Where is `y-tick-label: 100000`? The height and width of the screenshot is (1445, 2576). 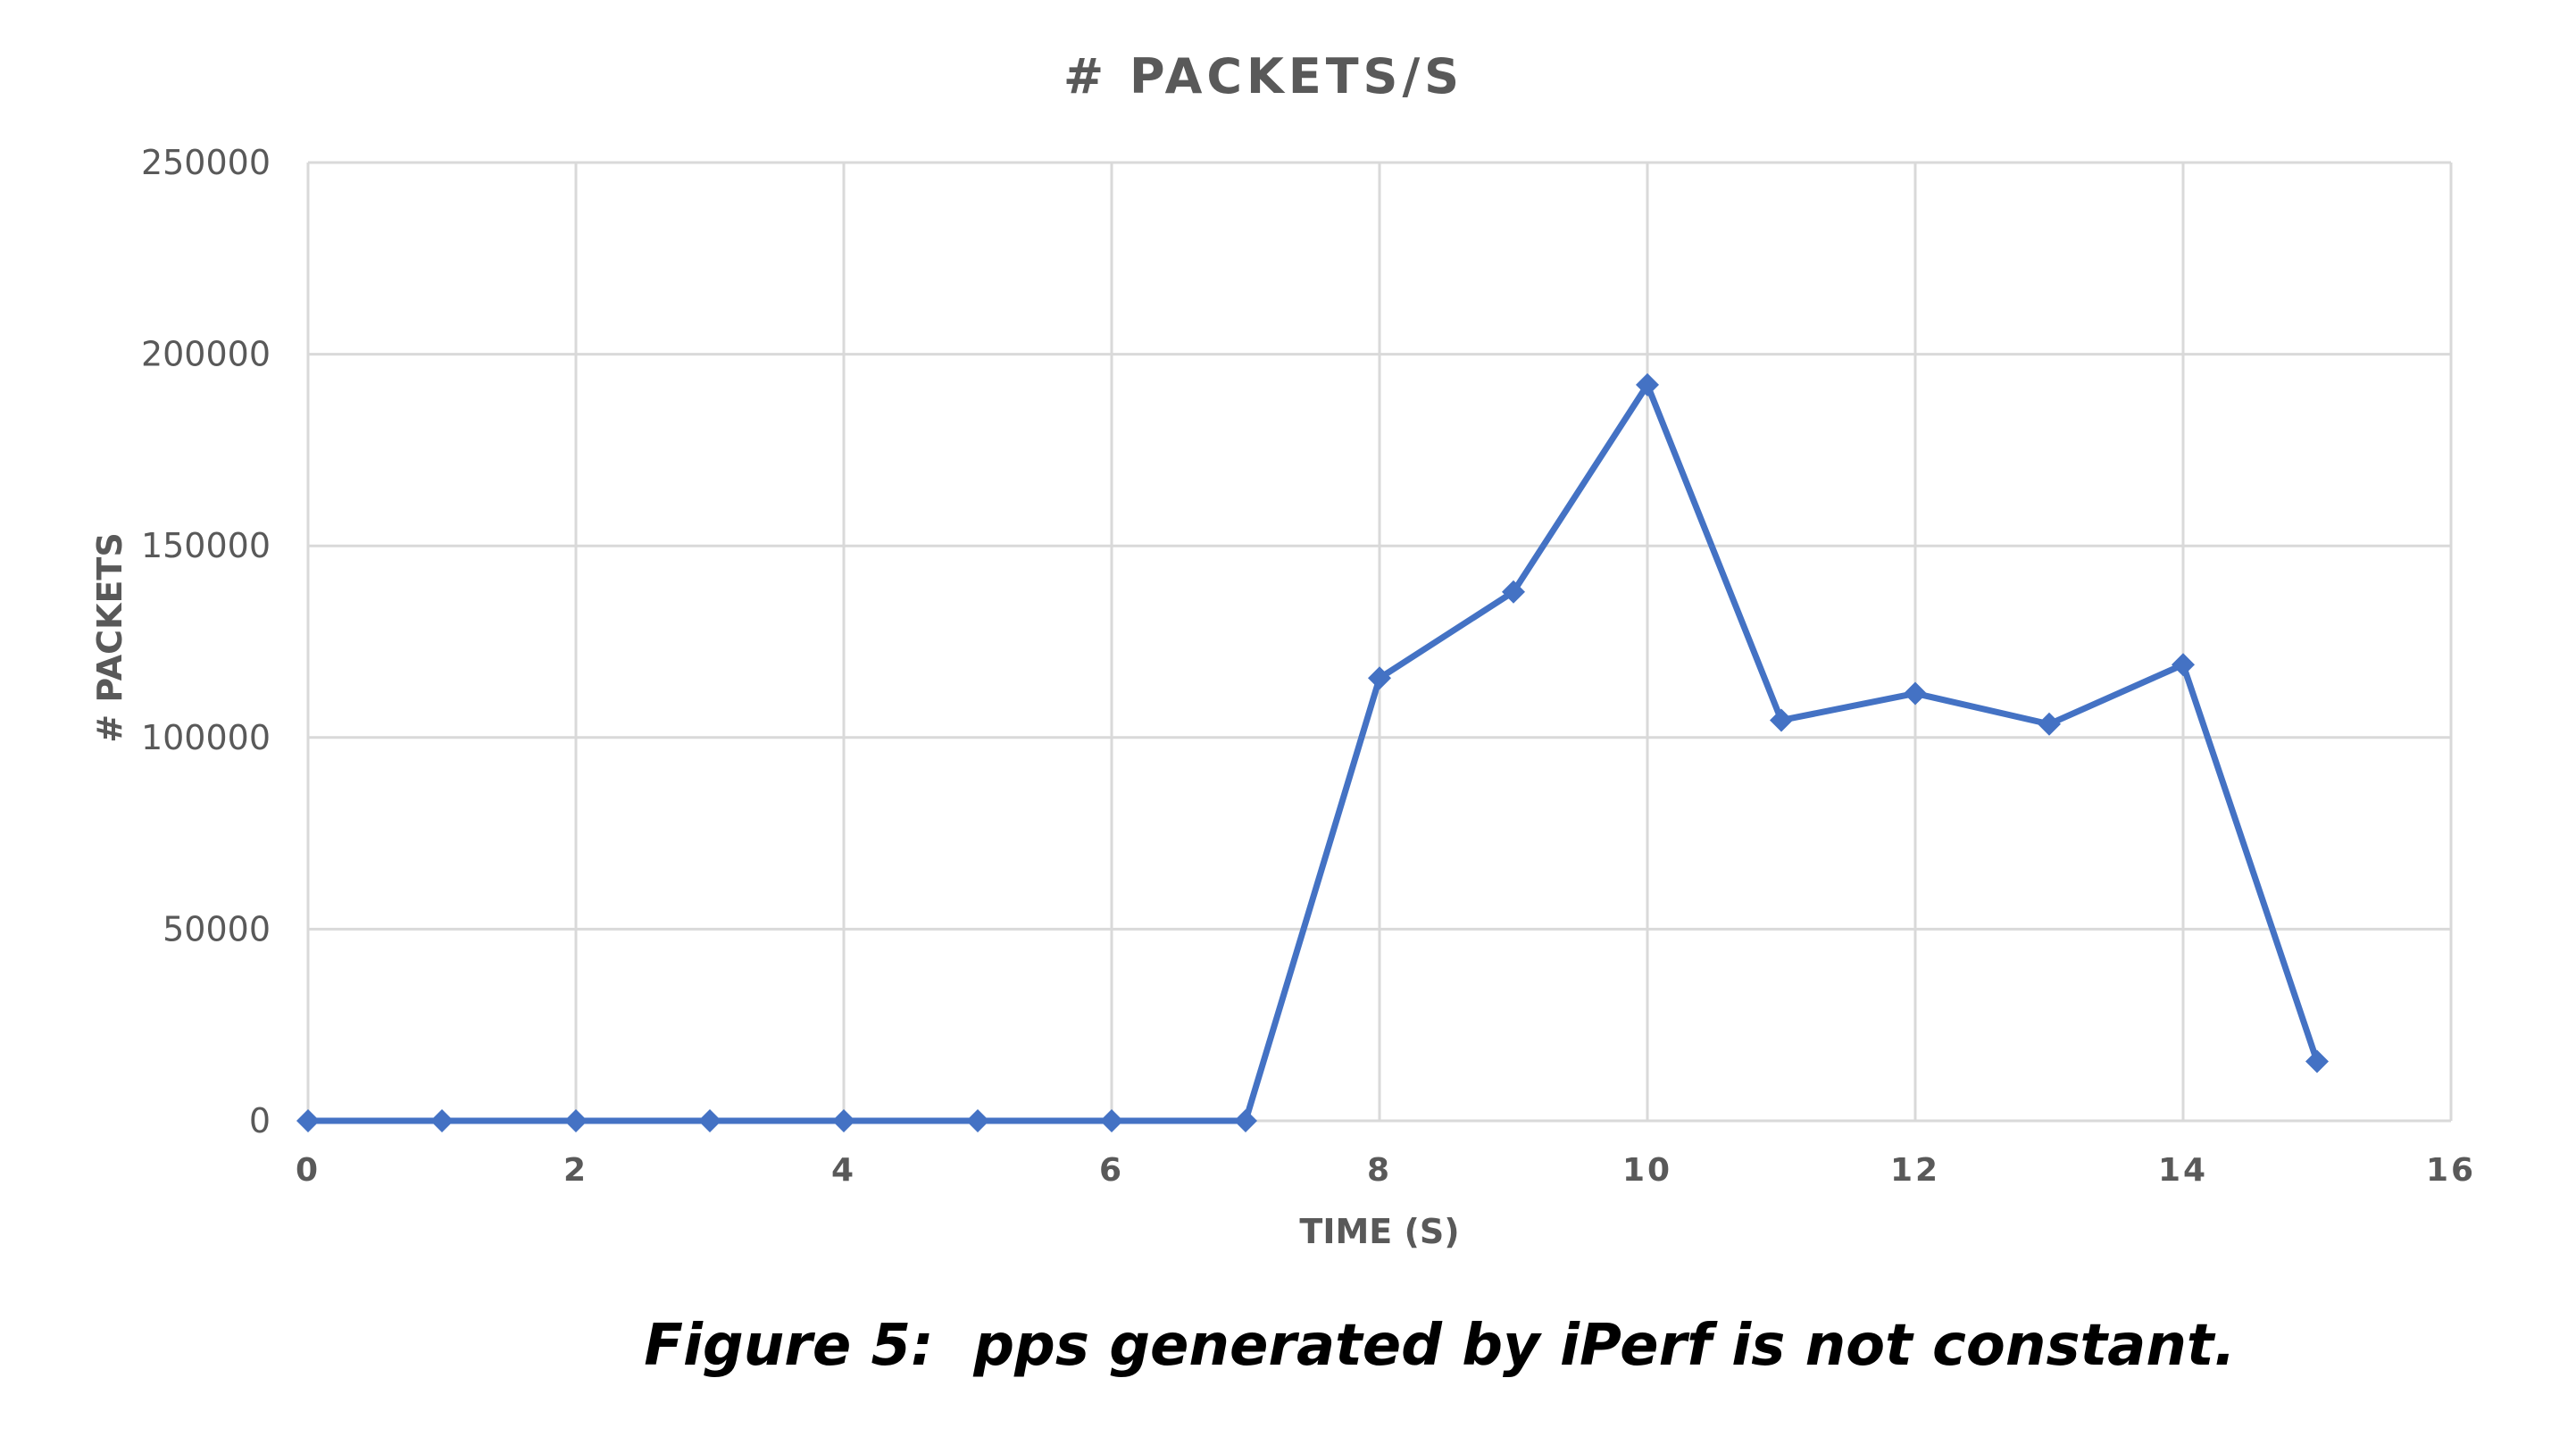
y-tick-label: 100000 is located at coordinates (206, 737).